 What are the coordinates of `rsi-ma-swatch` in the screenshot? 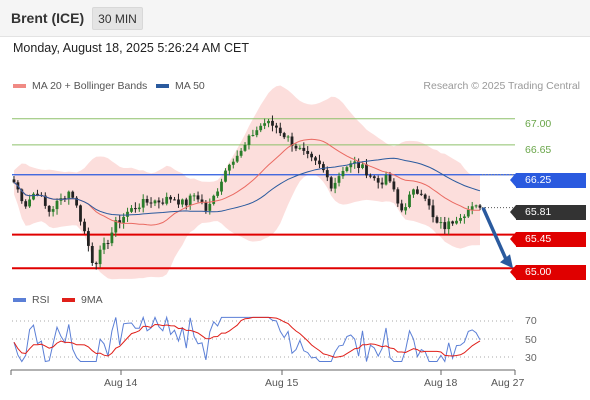 It's located at (68, 300).